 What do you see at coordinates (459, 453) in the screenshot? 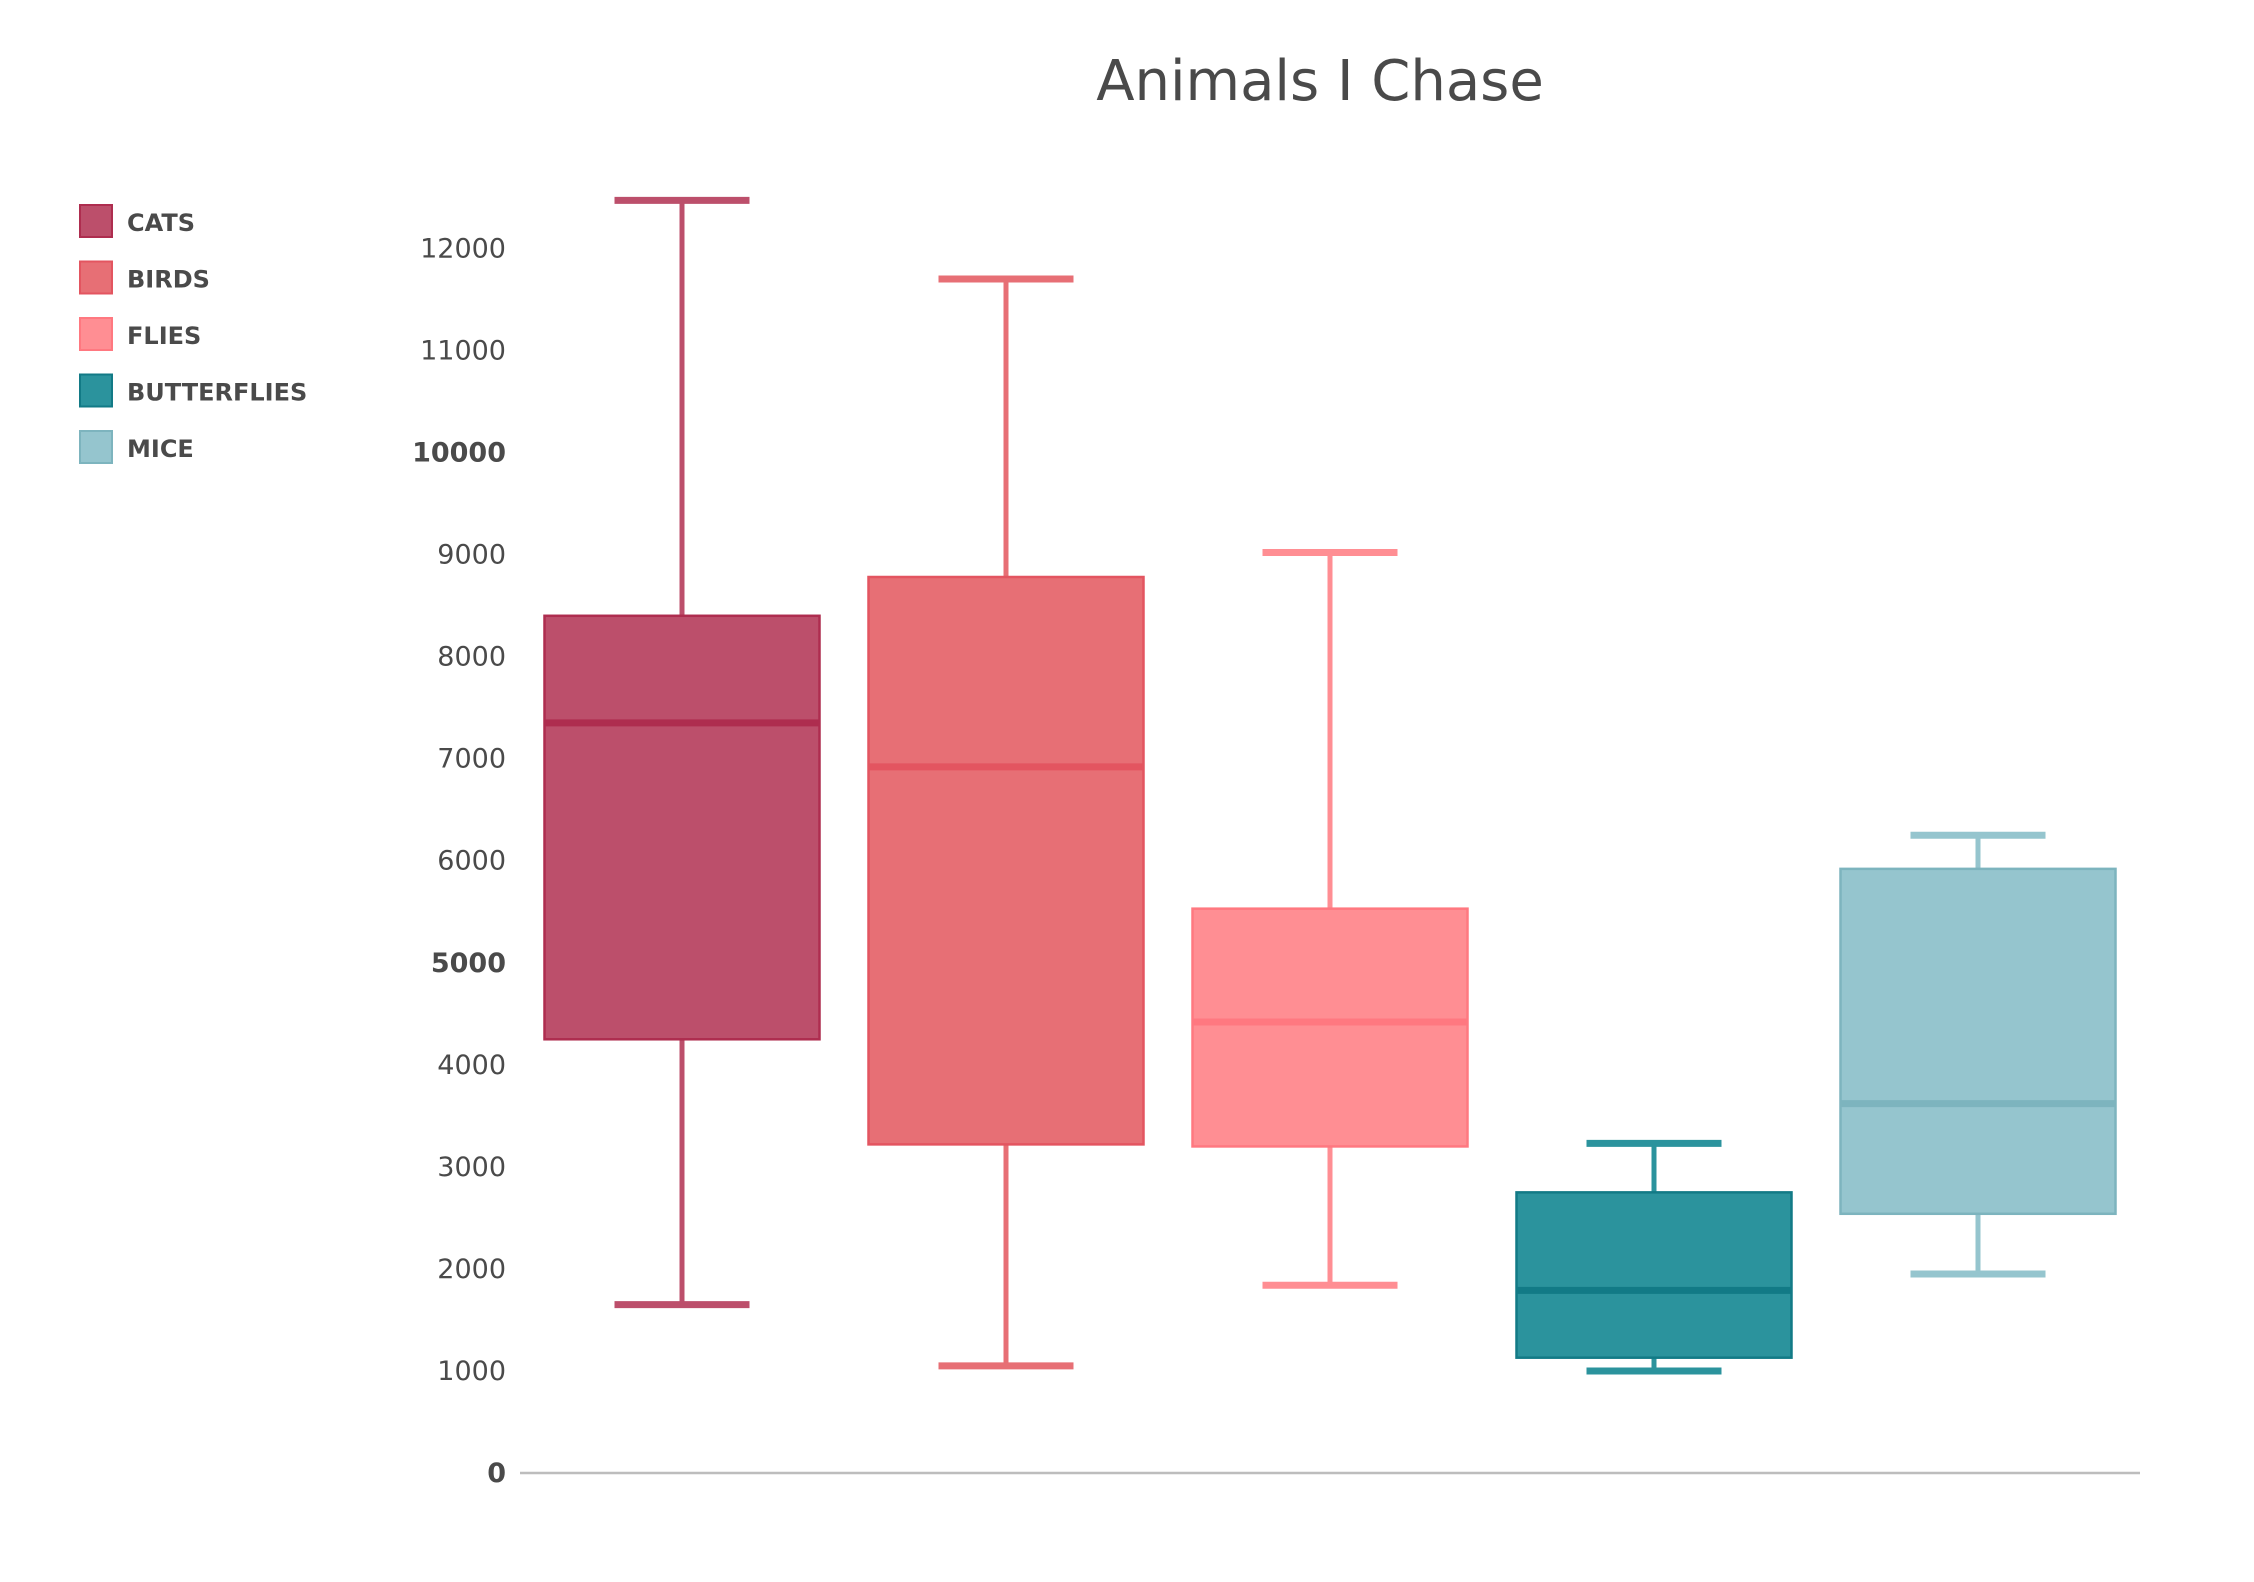
I see `y-tick-label: 10000` at bounding box center [459, 453].